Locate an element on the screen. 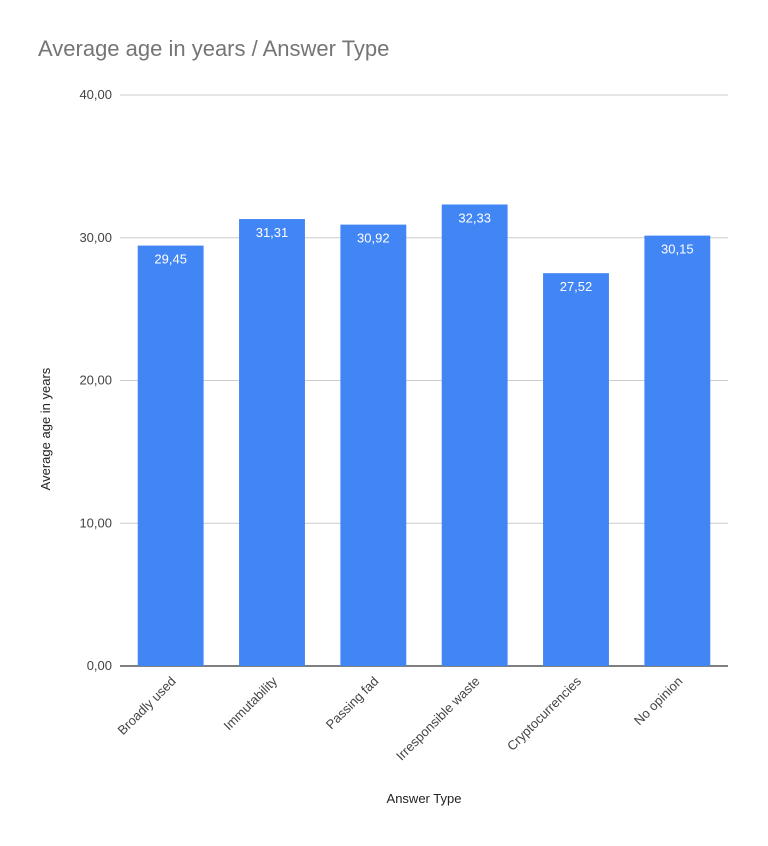  bar-value-label: 29,45 is located at coordinates (170, 259).